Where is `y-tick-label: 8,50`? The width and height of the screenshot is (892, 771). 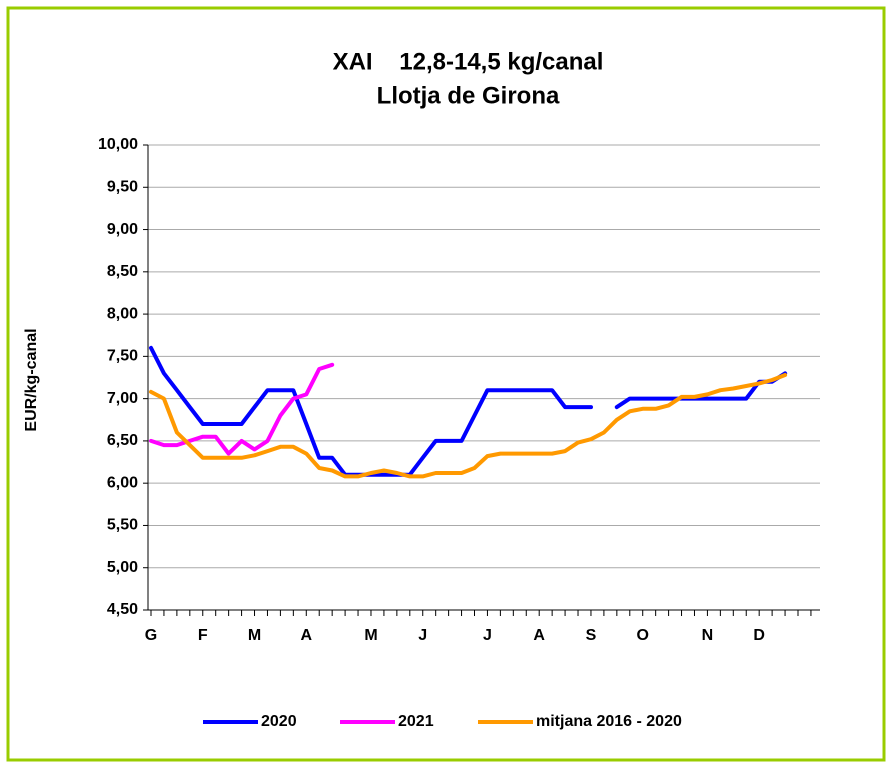
y-tick-label: 8,50 is located at coordinates (122, 271).